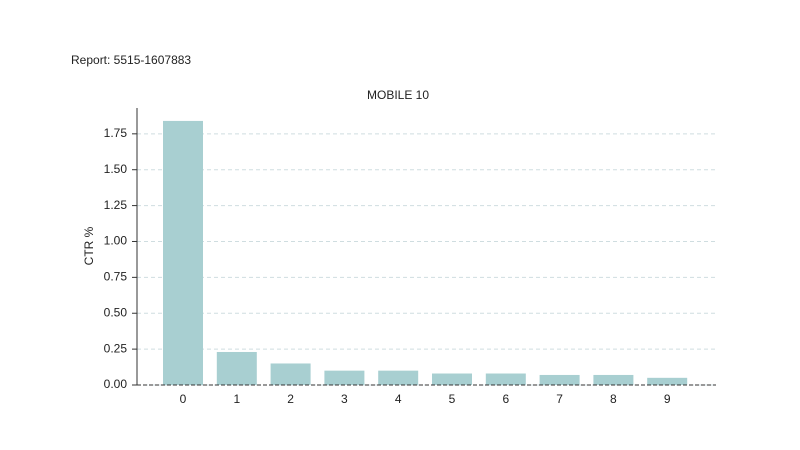 This screenshot has height=450, width=800. What do you see at coordinates (116, 348) in the screenshot?
I see `y-tick-label: 0.25` at bounding box center [116, 348].